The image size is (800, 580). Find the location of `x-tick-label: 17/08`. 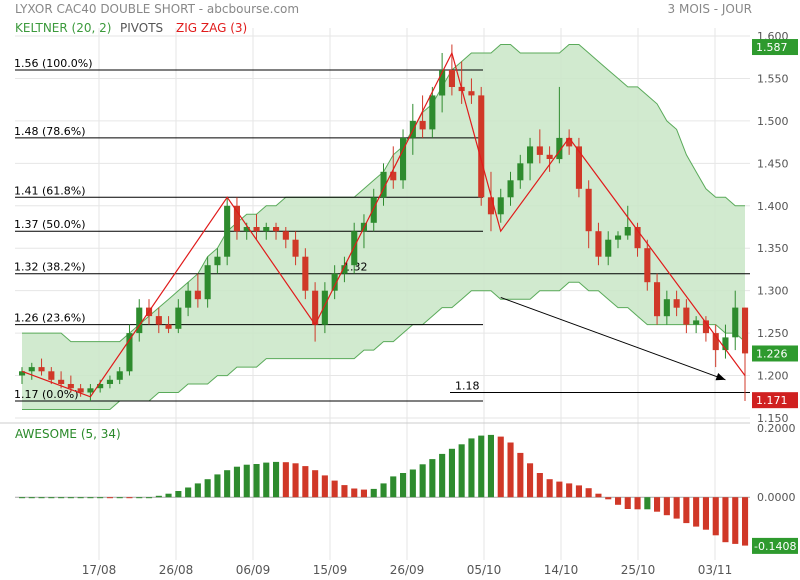

x-tick-label: 17/08 is located at coordinates (99, 570).